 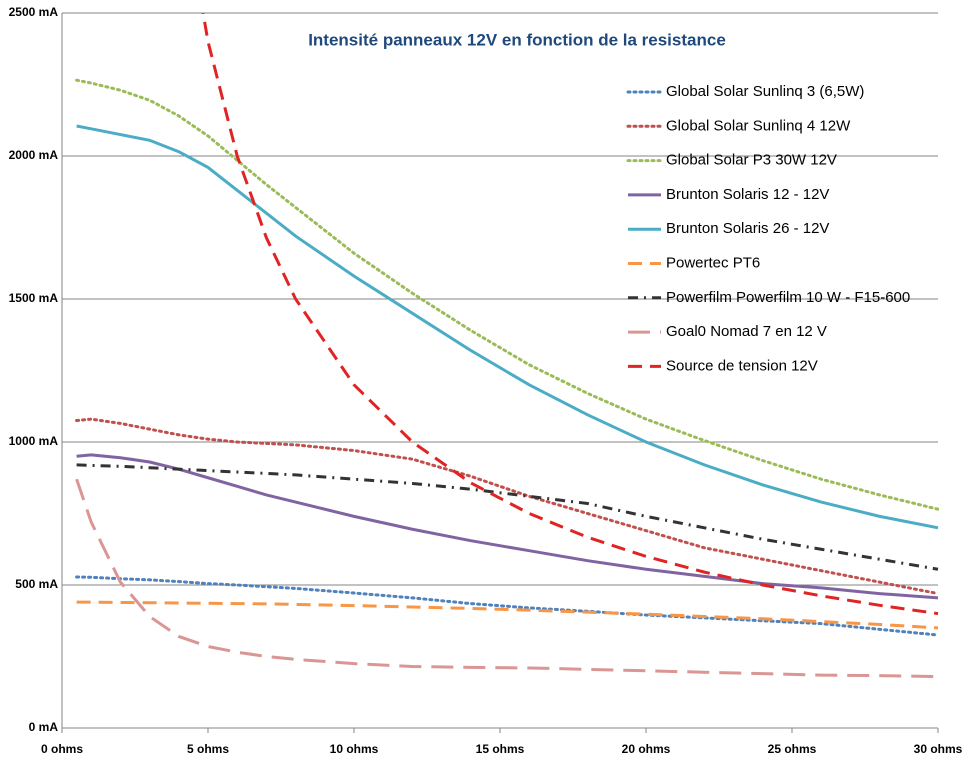 I want to click on legend-label: Powerfilm Powerfilm 10 W - F15-600, so click(x=788, y=297).